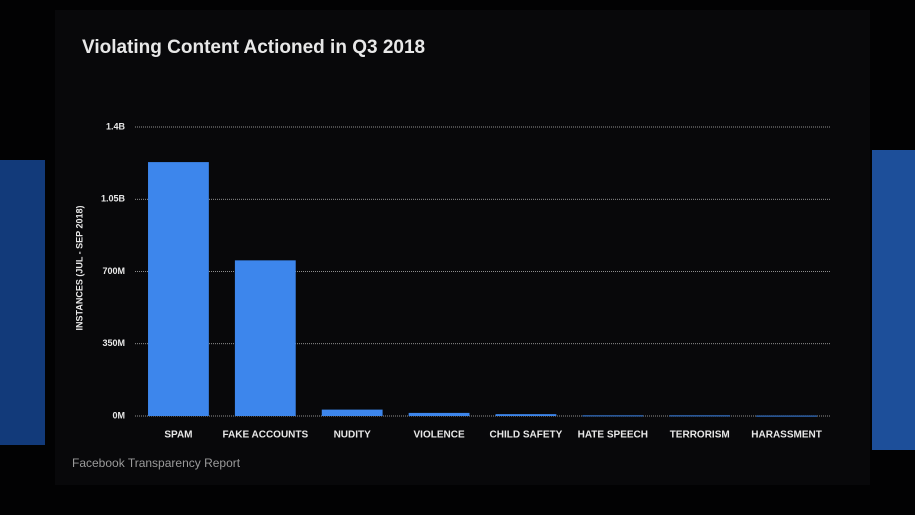 The height and width of the screenshot is (515, 915). I want to click on x-tick-label: TERRORISM, so click(700, 435).